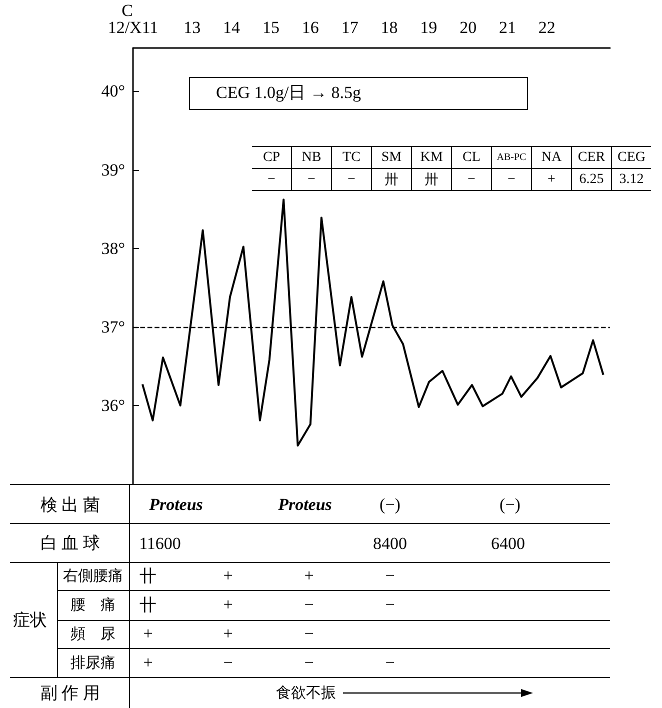  Describe the element at coordinates (113, 248) in the screenshot. I see `y-tick-label: 38°` at that location.